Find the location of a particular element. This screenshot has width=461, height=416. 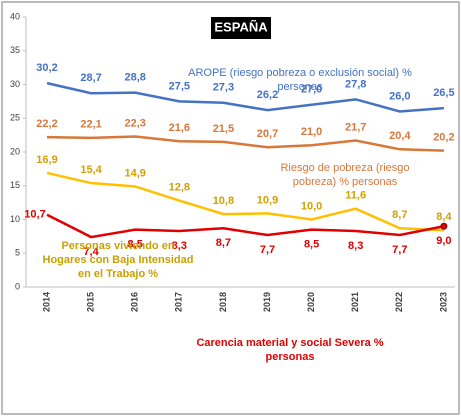

x-tick-label: 2016 is located at coordinates (135, 302).